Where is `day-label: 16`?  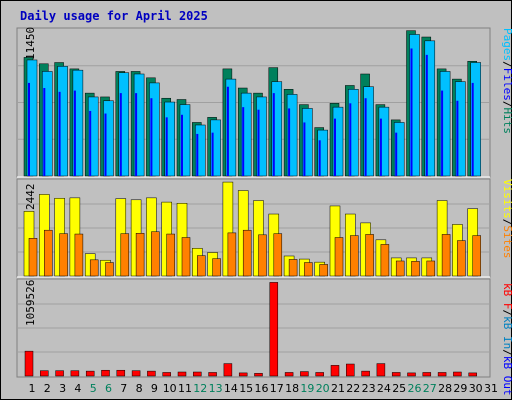
day-label: 16 is located at coordinates (262, 388).